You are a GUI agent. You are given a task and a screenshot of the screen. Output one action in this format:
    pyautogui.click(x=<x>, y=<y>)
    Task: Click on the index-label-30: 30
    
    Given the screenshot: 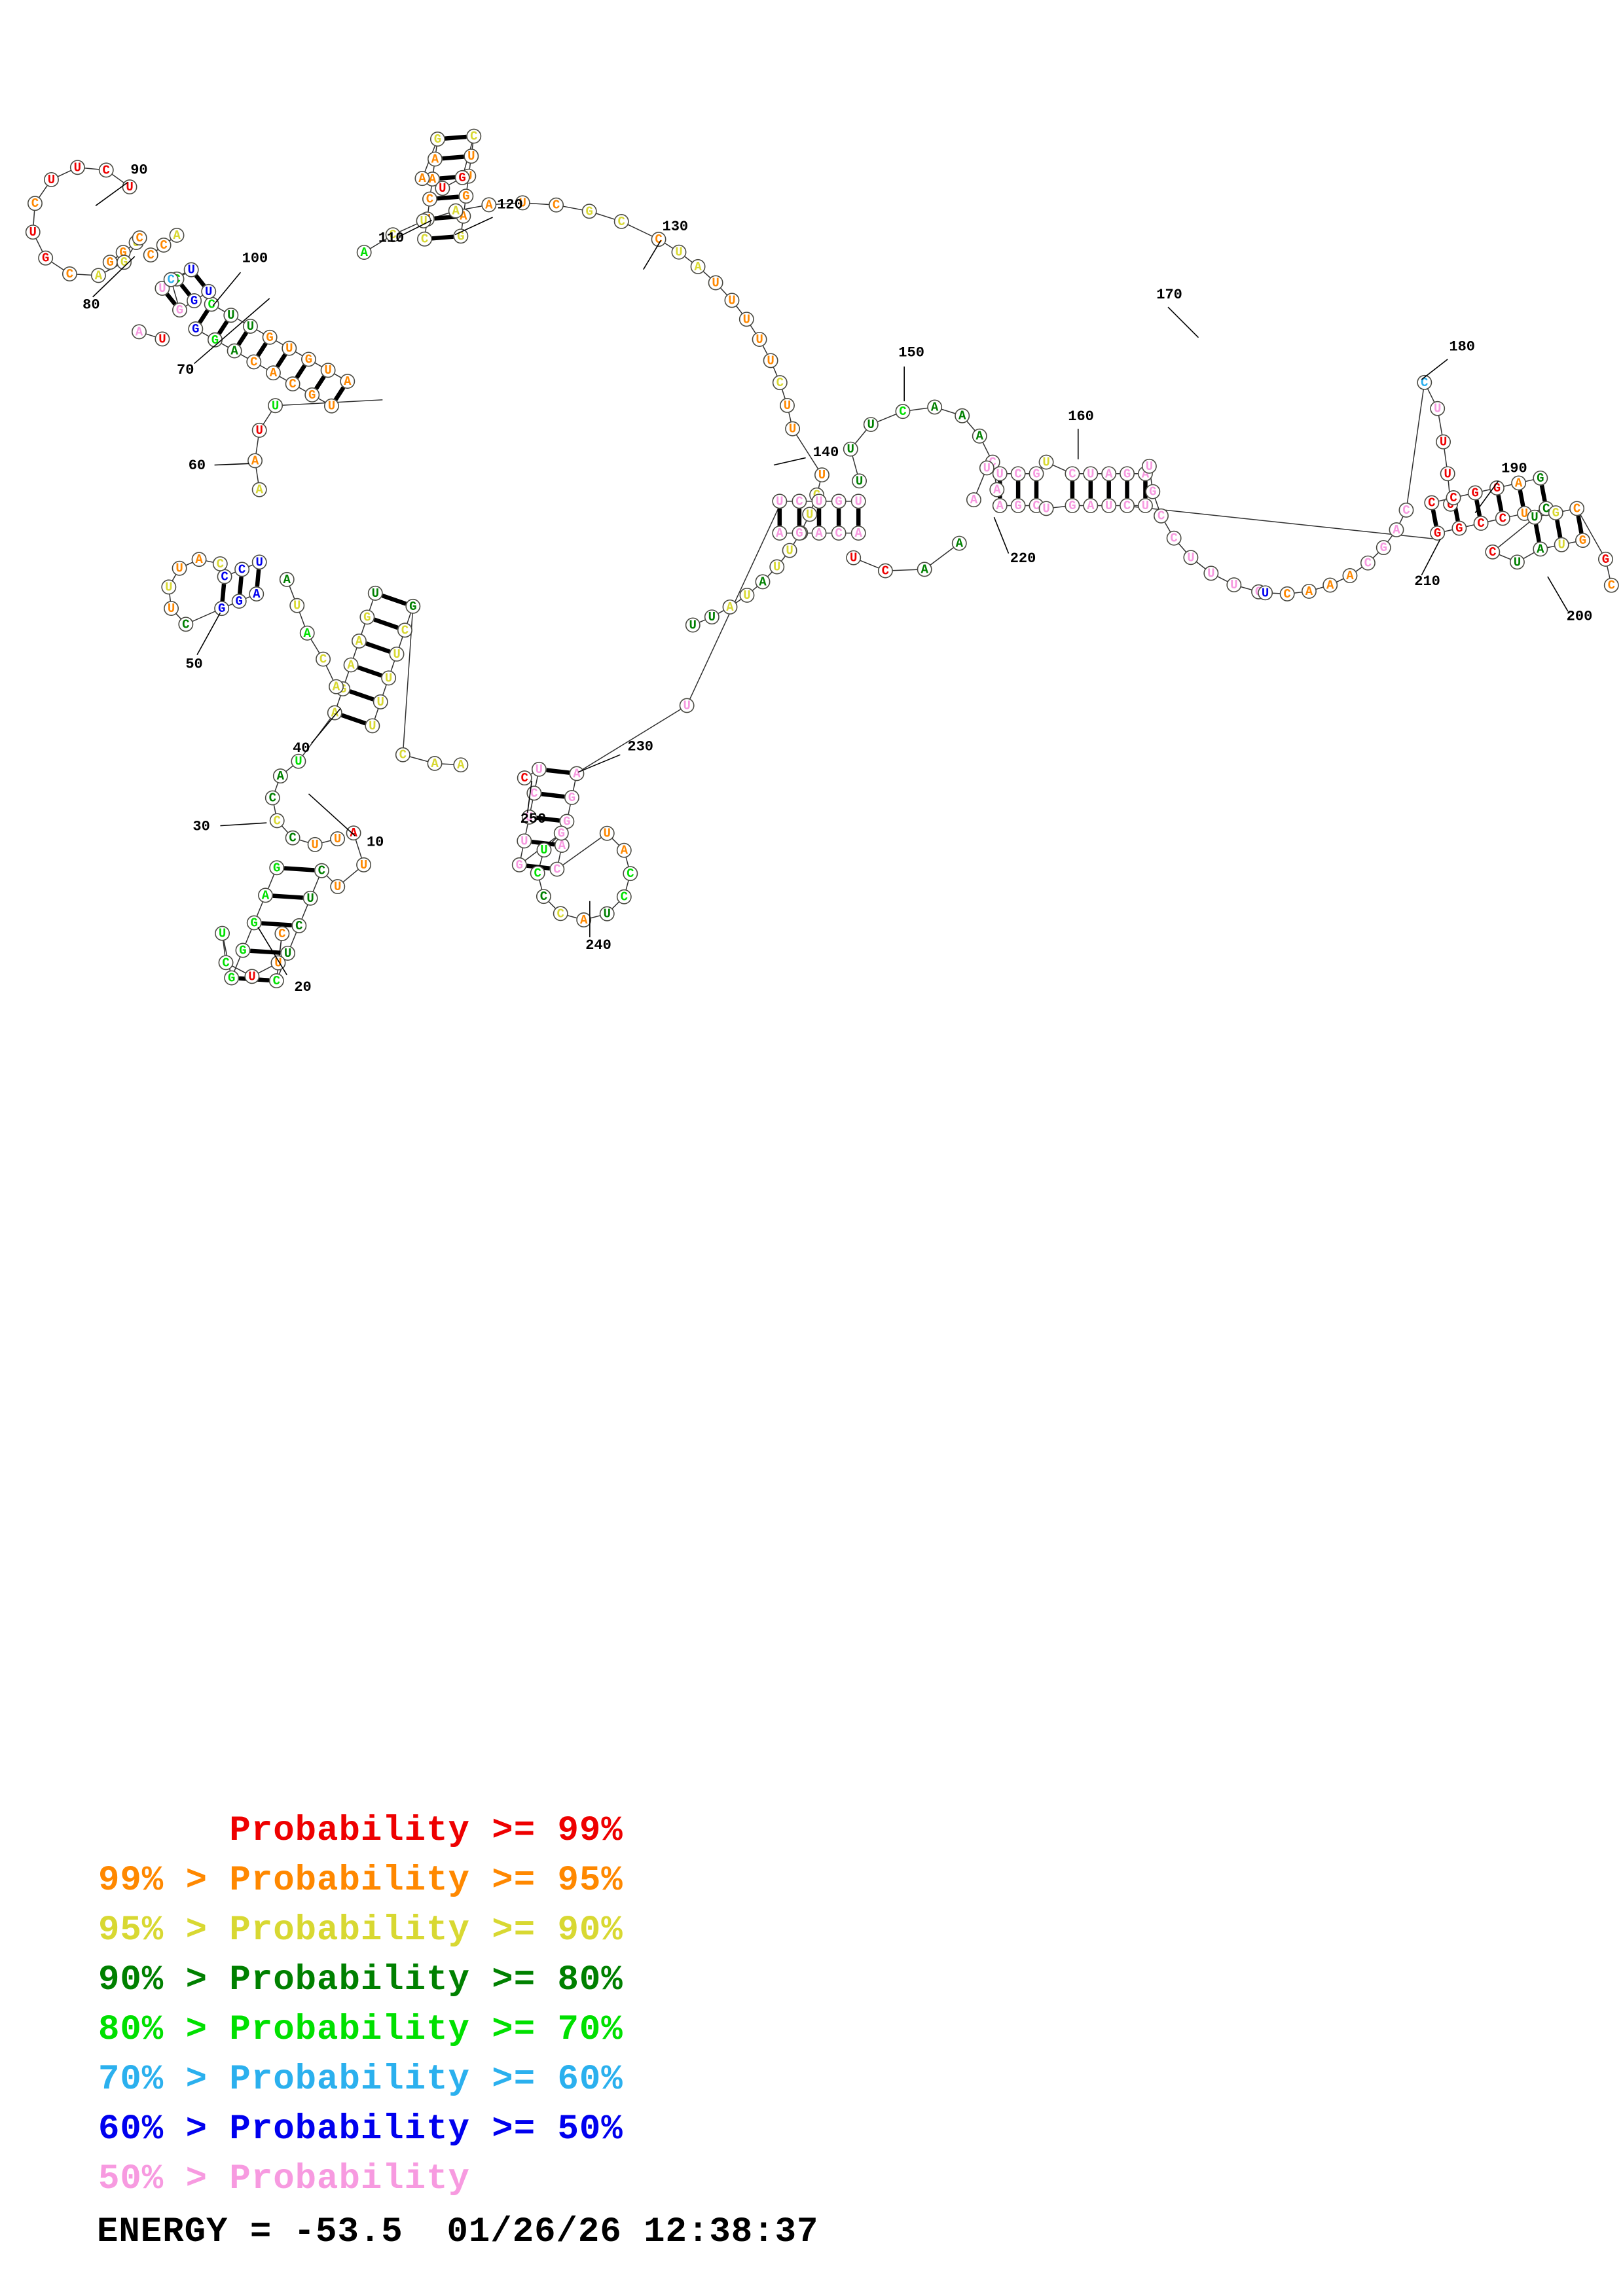 What is the action you would take?
    pyautogui.click(x=201, y=826)
    